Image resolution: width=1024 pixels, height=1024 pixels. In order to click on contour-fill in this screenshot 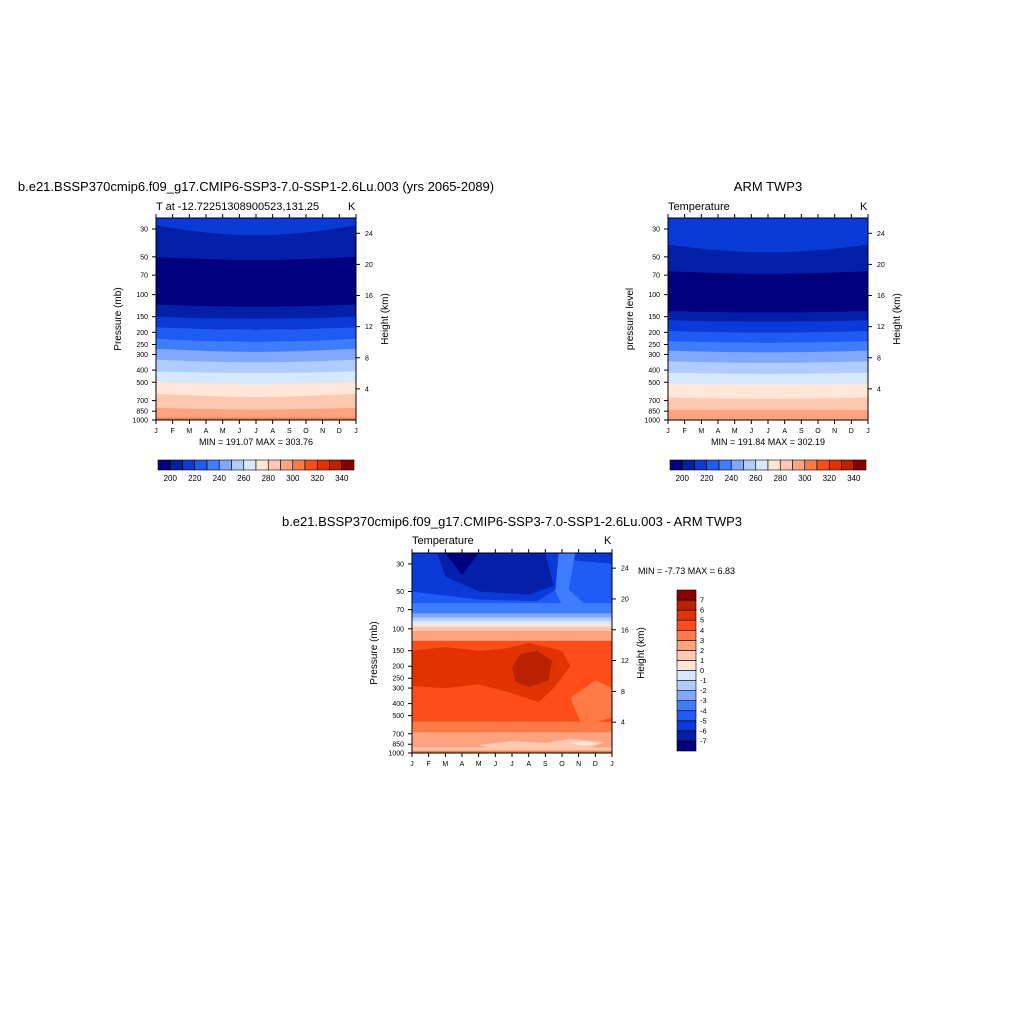, I will do `click(768, 319)`.